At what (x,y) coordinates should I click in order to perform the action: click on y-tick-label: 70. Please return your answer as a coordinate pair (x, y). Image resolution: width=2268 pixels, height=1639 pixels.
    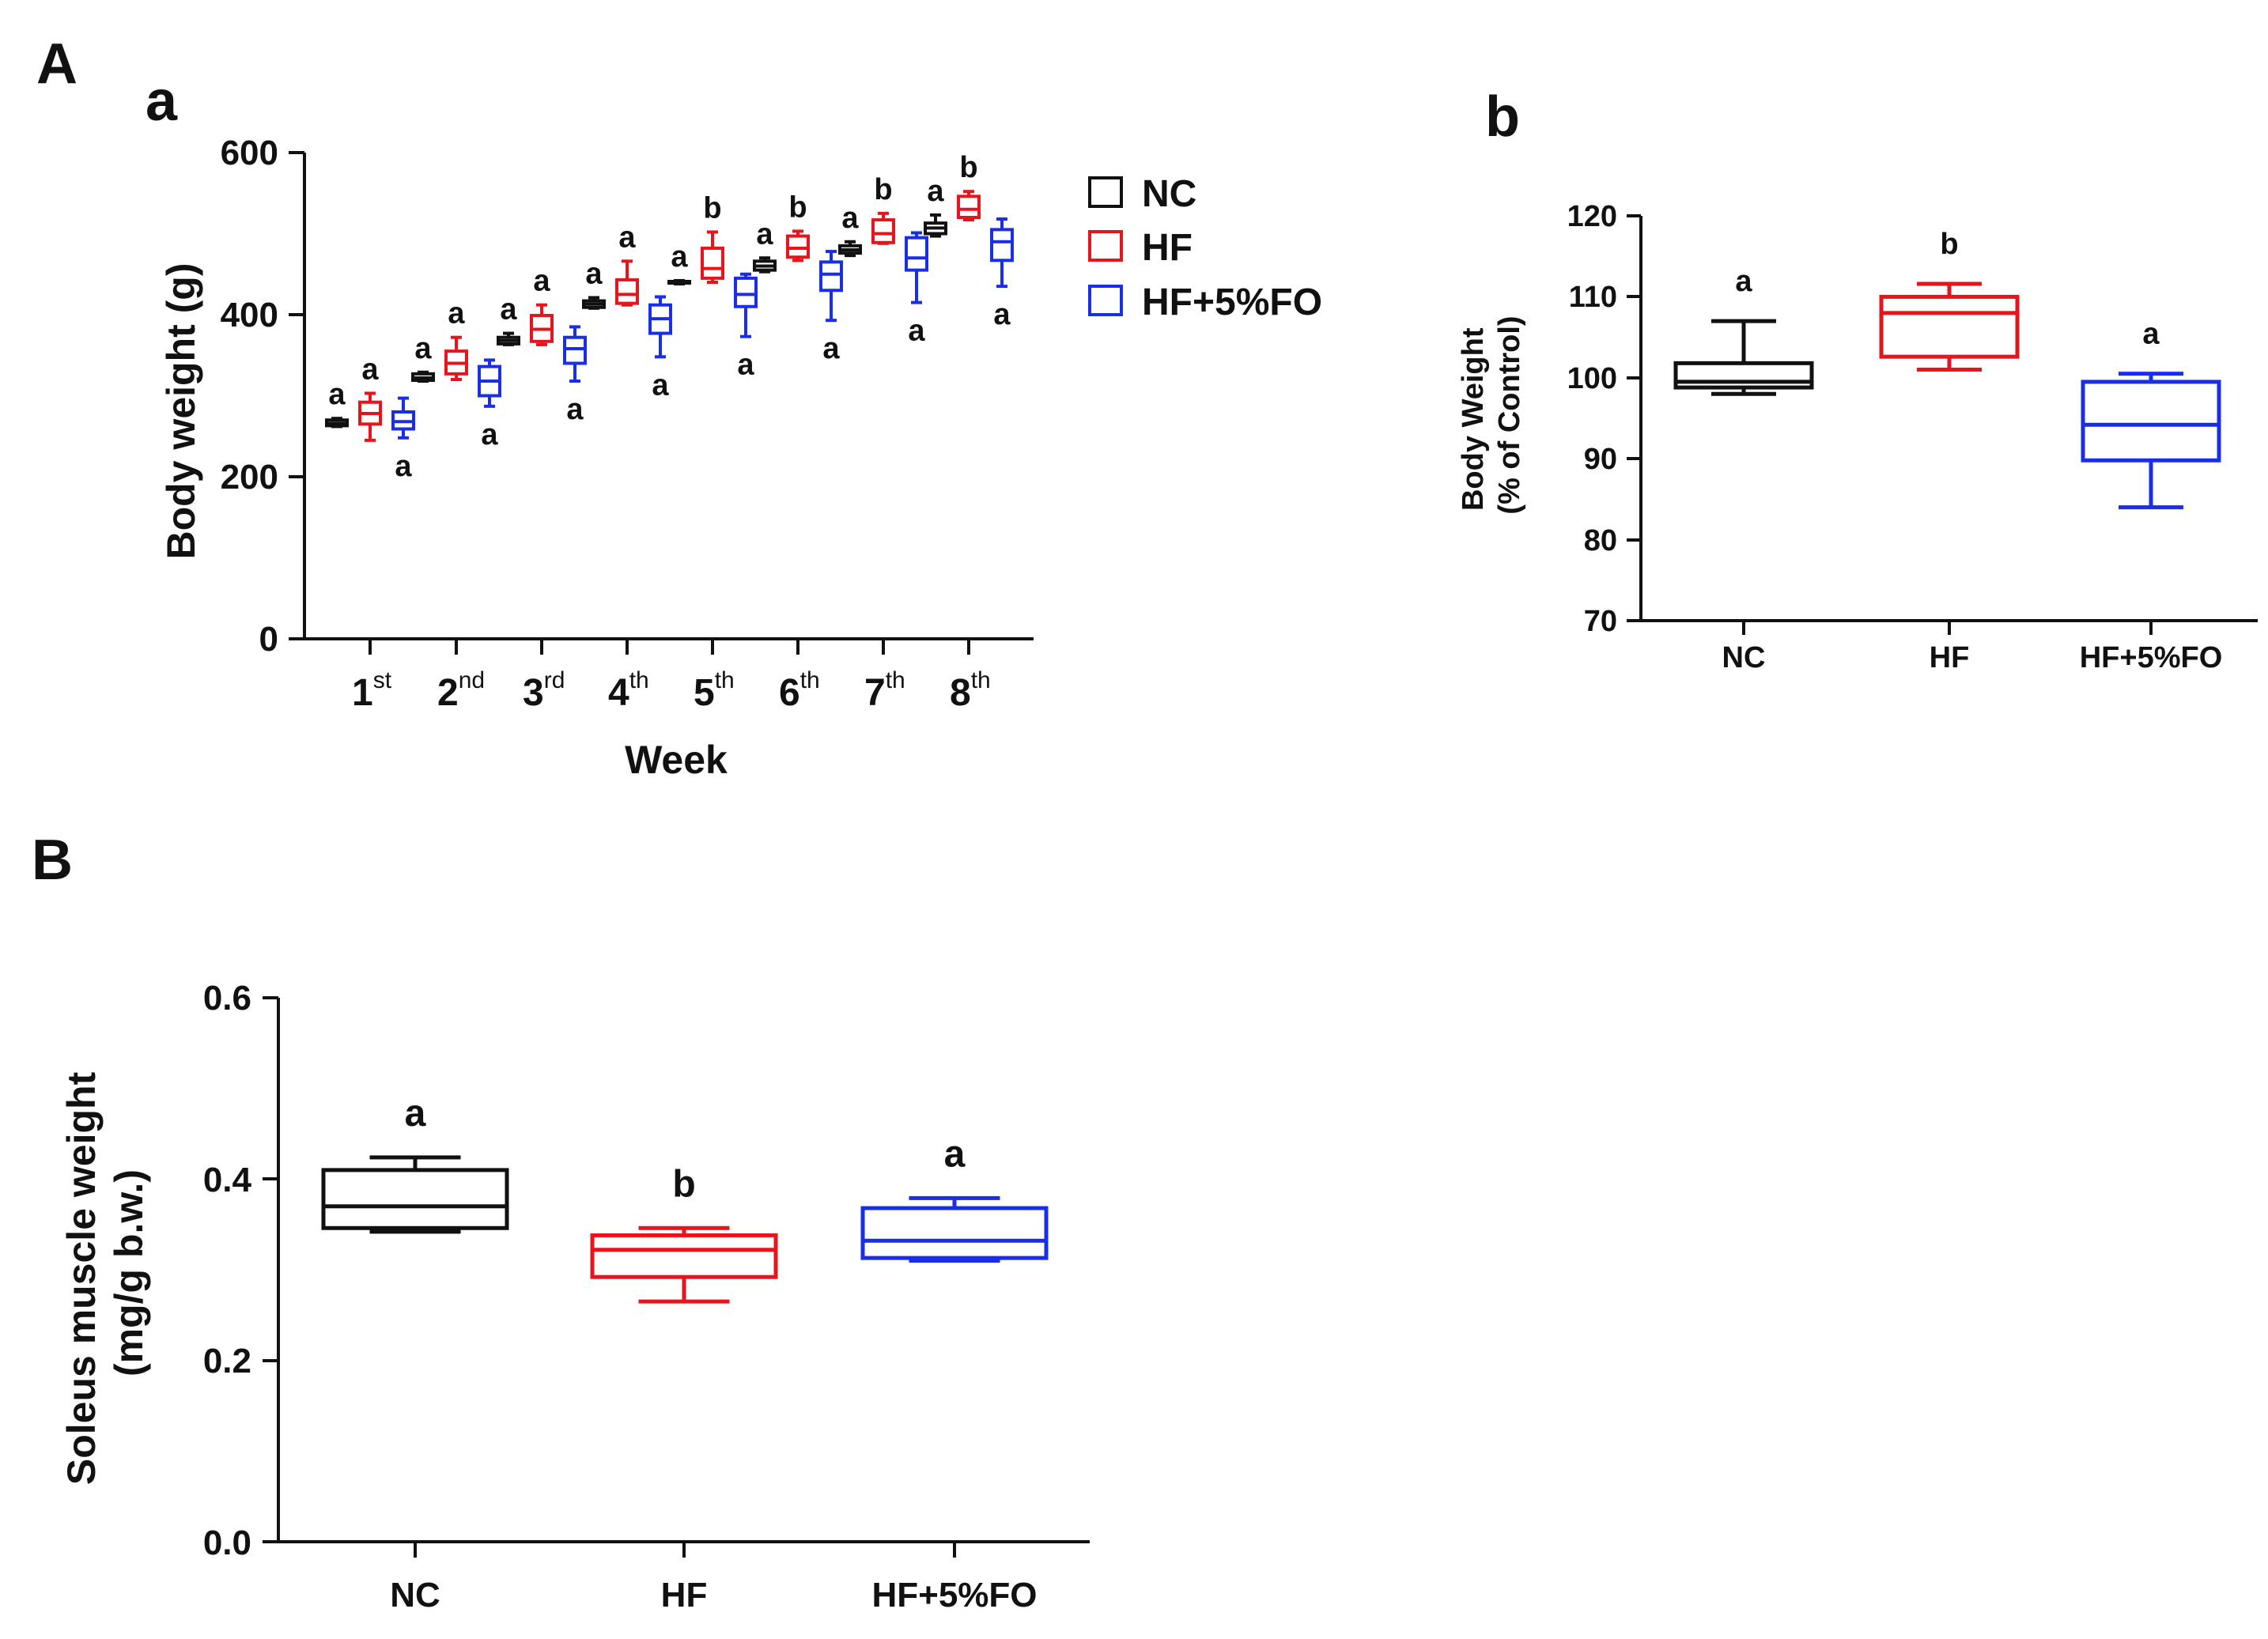
    Looking at the image, I should click on (1601, 621).